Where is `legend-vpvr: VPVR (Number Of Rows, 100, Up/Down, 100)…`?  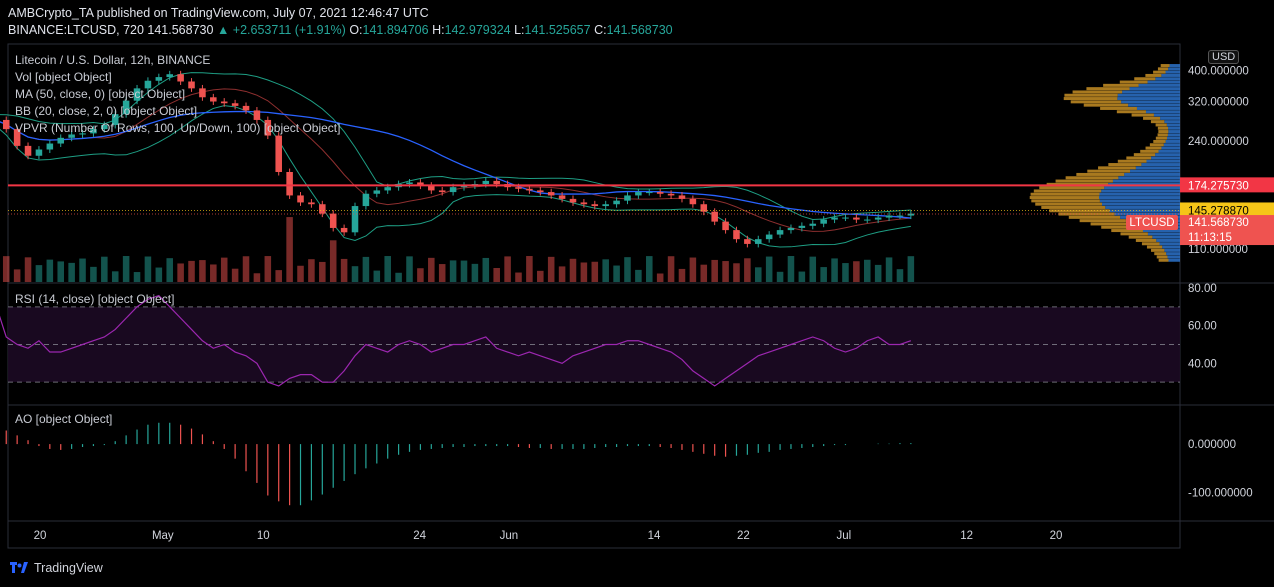
legend-vpvr: VPVR (Number Of Rows, 100, Up/Down, 100)… is located at coordinates (178, 128).